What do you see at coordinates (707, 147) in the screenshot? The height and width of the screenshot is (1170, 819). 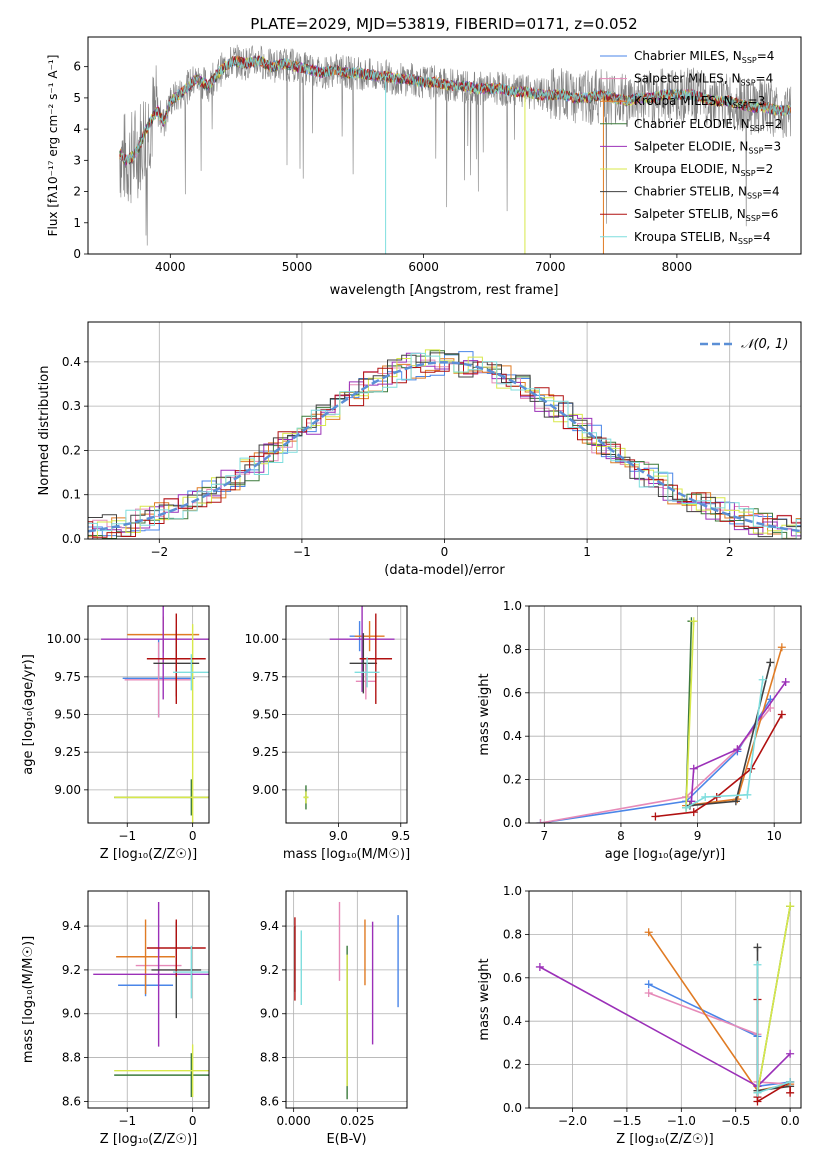 I see `legend-label: Salpeter ELODIE, NSSP=3` at bounding box center [707, 147].